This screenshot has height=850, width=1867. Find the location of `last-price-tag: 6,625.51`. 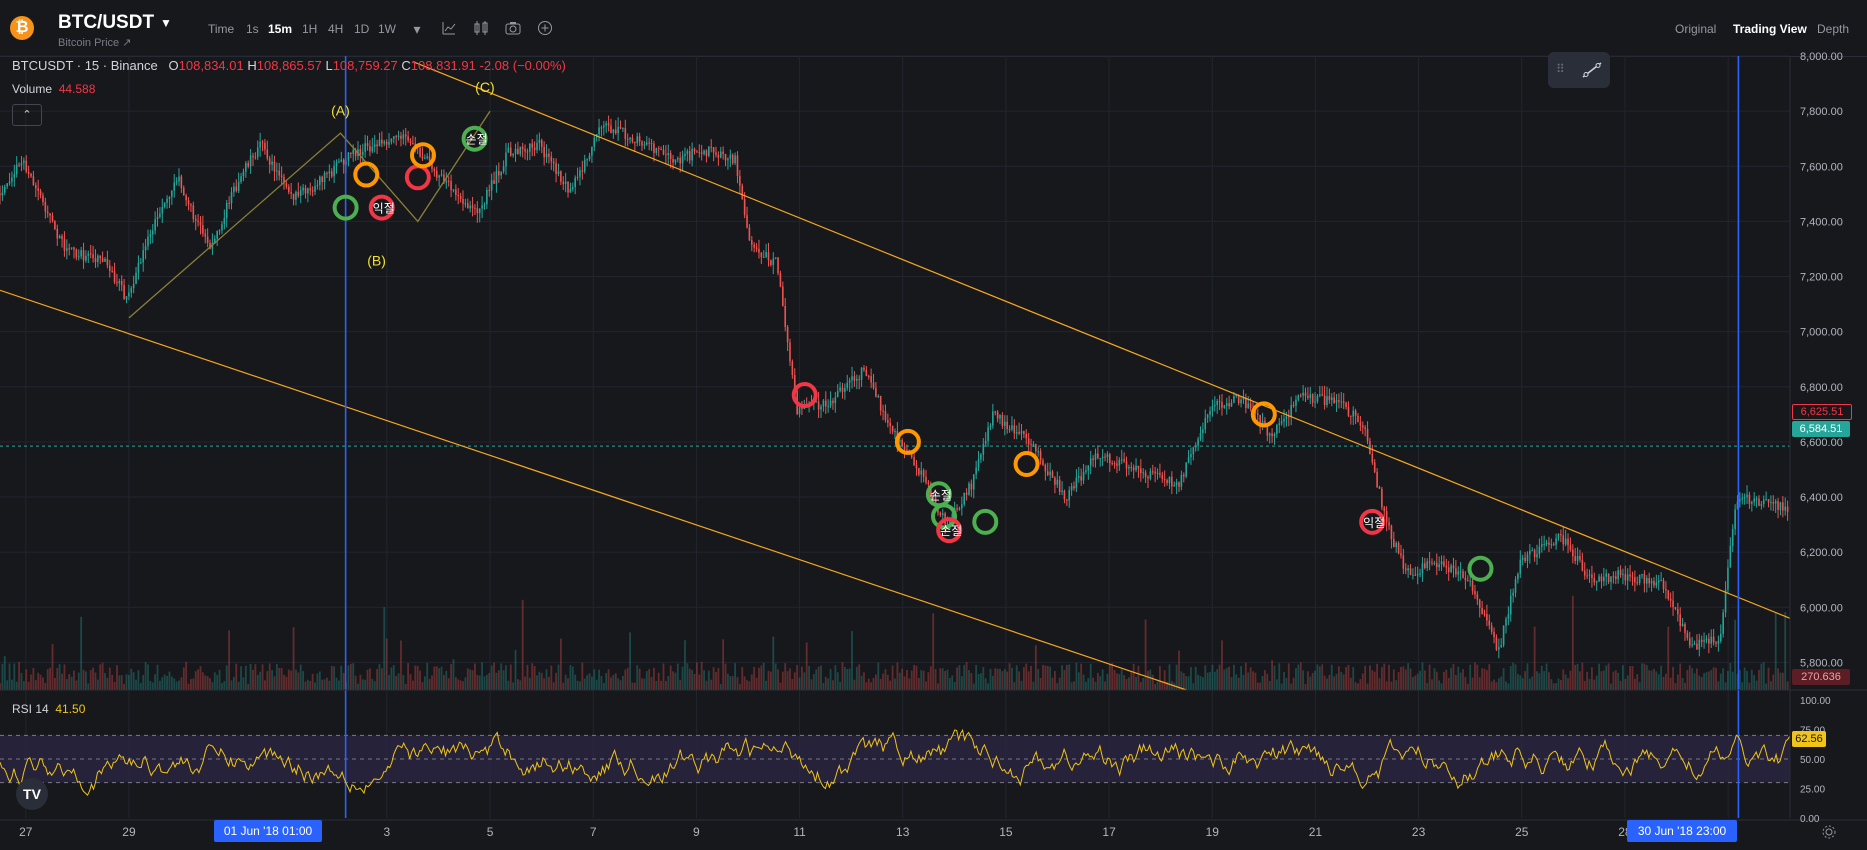

last-price-tag: 6,625.51 is located at coordinates (1822, 412).